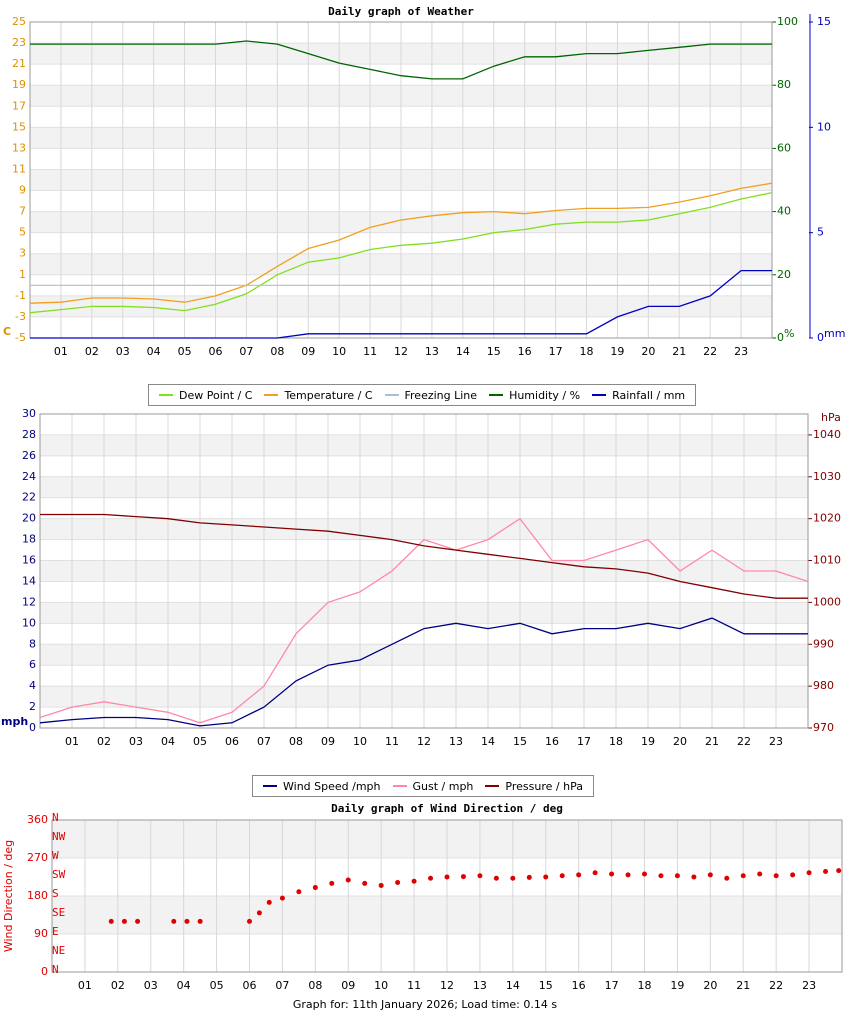  Describe the element at coordinates (59, 836) in the screenshot. I see `compass-label: NW` at that location.